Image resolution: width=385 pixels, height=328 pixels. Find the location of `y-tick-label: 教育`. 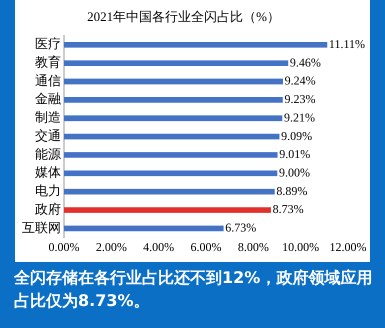

y-tick-label: 教育 is located at coordinates (48, 62).